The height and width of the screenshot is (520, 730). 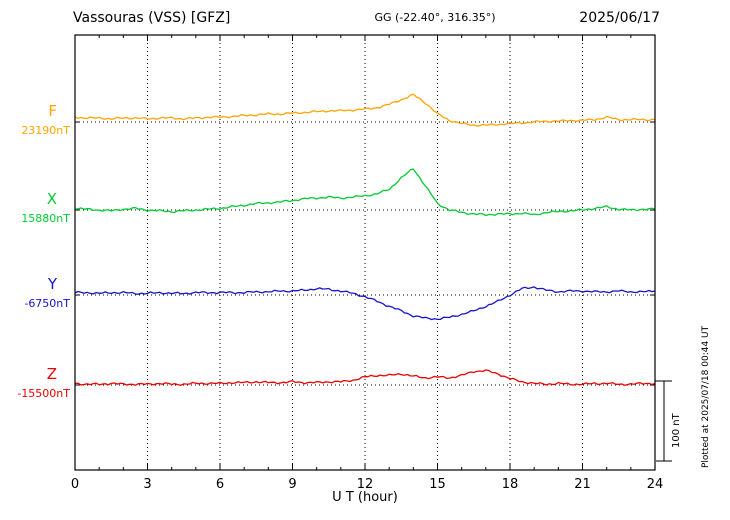 I want to click on x-tick-label: 3, so click(x=147, y=484).